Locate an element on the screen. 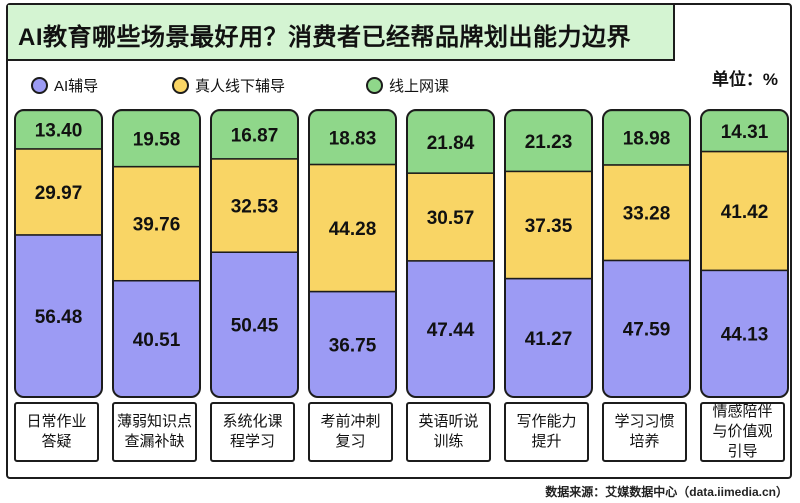 This screenshot has height=503, width=800. data-label-offline: 41.42 is located at coordinates (745, 212).